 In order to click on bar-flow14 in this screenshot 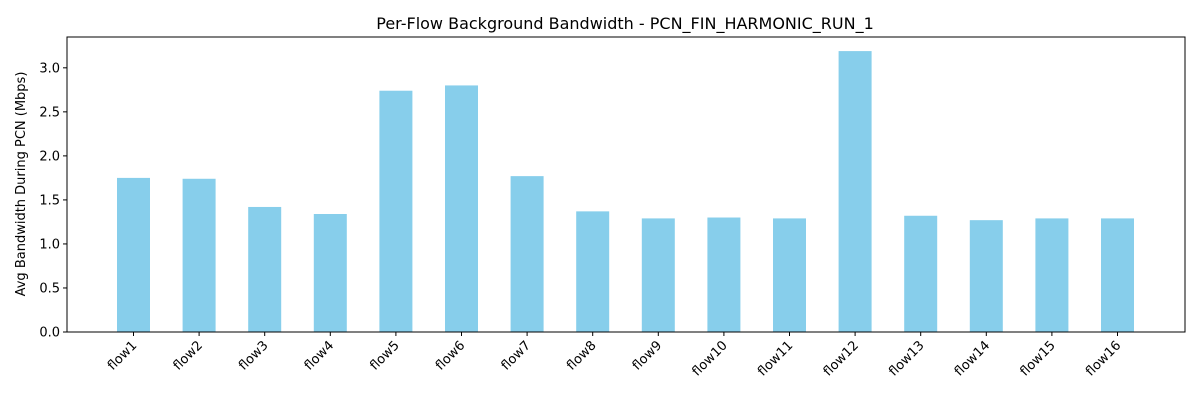, I will do `click(986, 276)`.